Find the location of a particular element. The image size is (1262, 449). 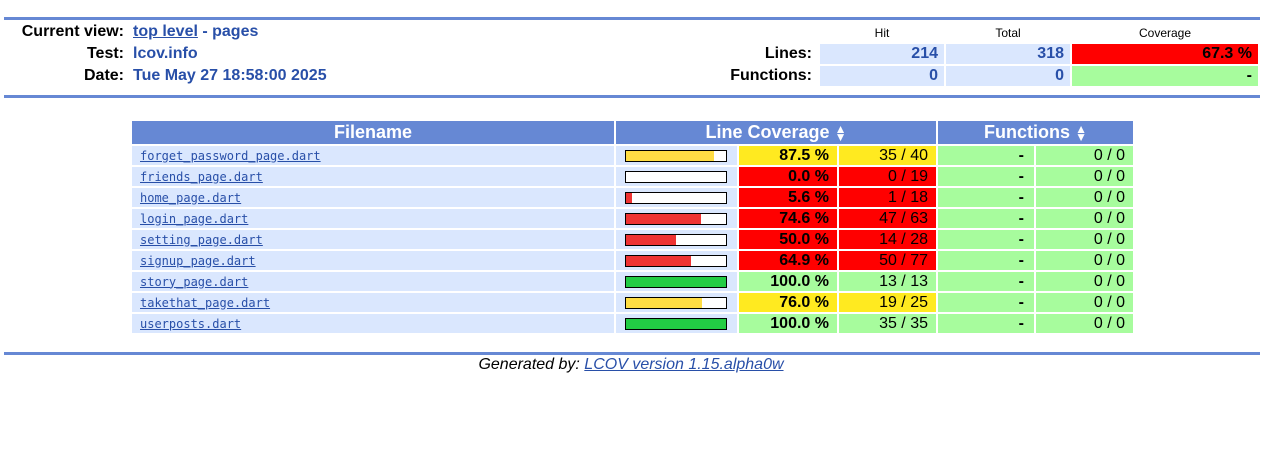

file-cell: home_page.dart is located at coordinates (373, 197).